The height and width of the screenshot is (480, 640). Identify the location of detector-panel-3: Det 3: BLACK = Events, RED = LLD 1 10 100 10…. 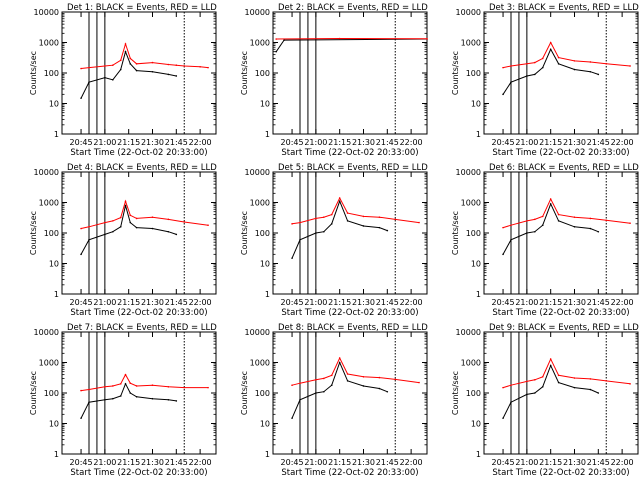
(545, 80).